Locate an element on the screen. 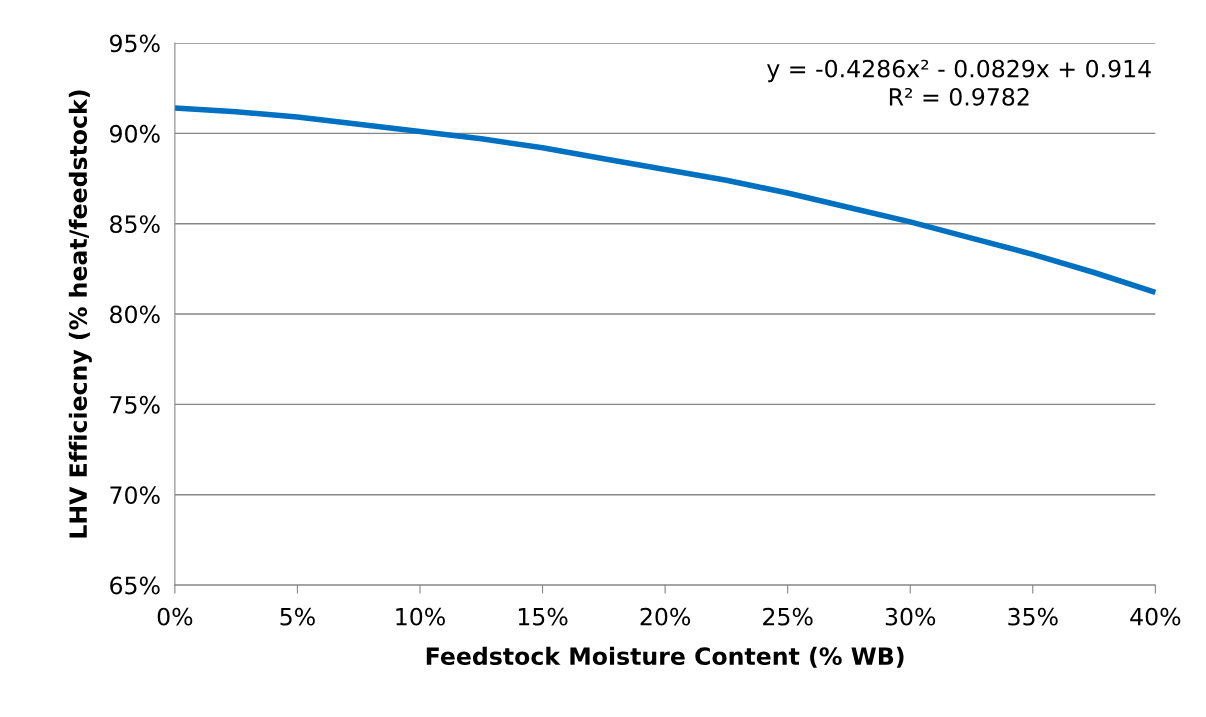 The image size is (1206, 717). x-tick-label: 10% is located at coordinates (420, 616).